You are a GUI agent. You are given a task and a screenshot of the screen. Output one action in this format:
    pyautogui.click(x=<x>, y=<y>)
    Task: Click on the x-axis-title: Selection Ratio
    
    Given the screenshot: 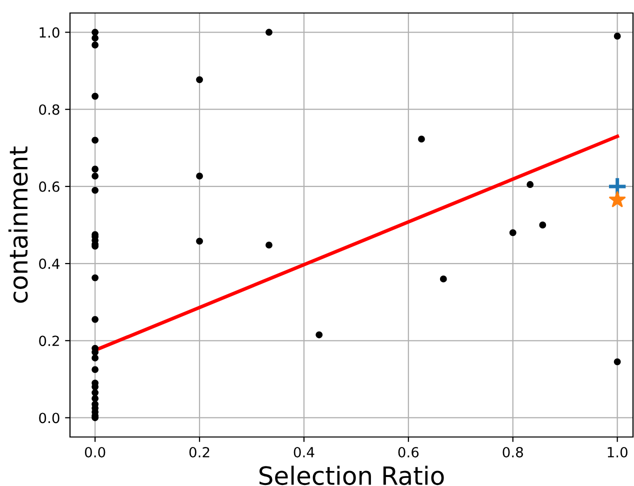 What is the action you would take?
    pyautogui.click(x=351, y=476)
    